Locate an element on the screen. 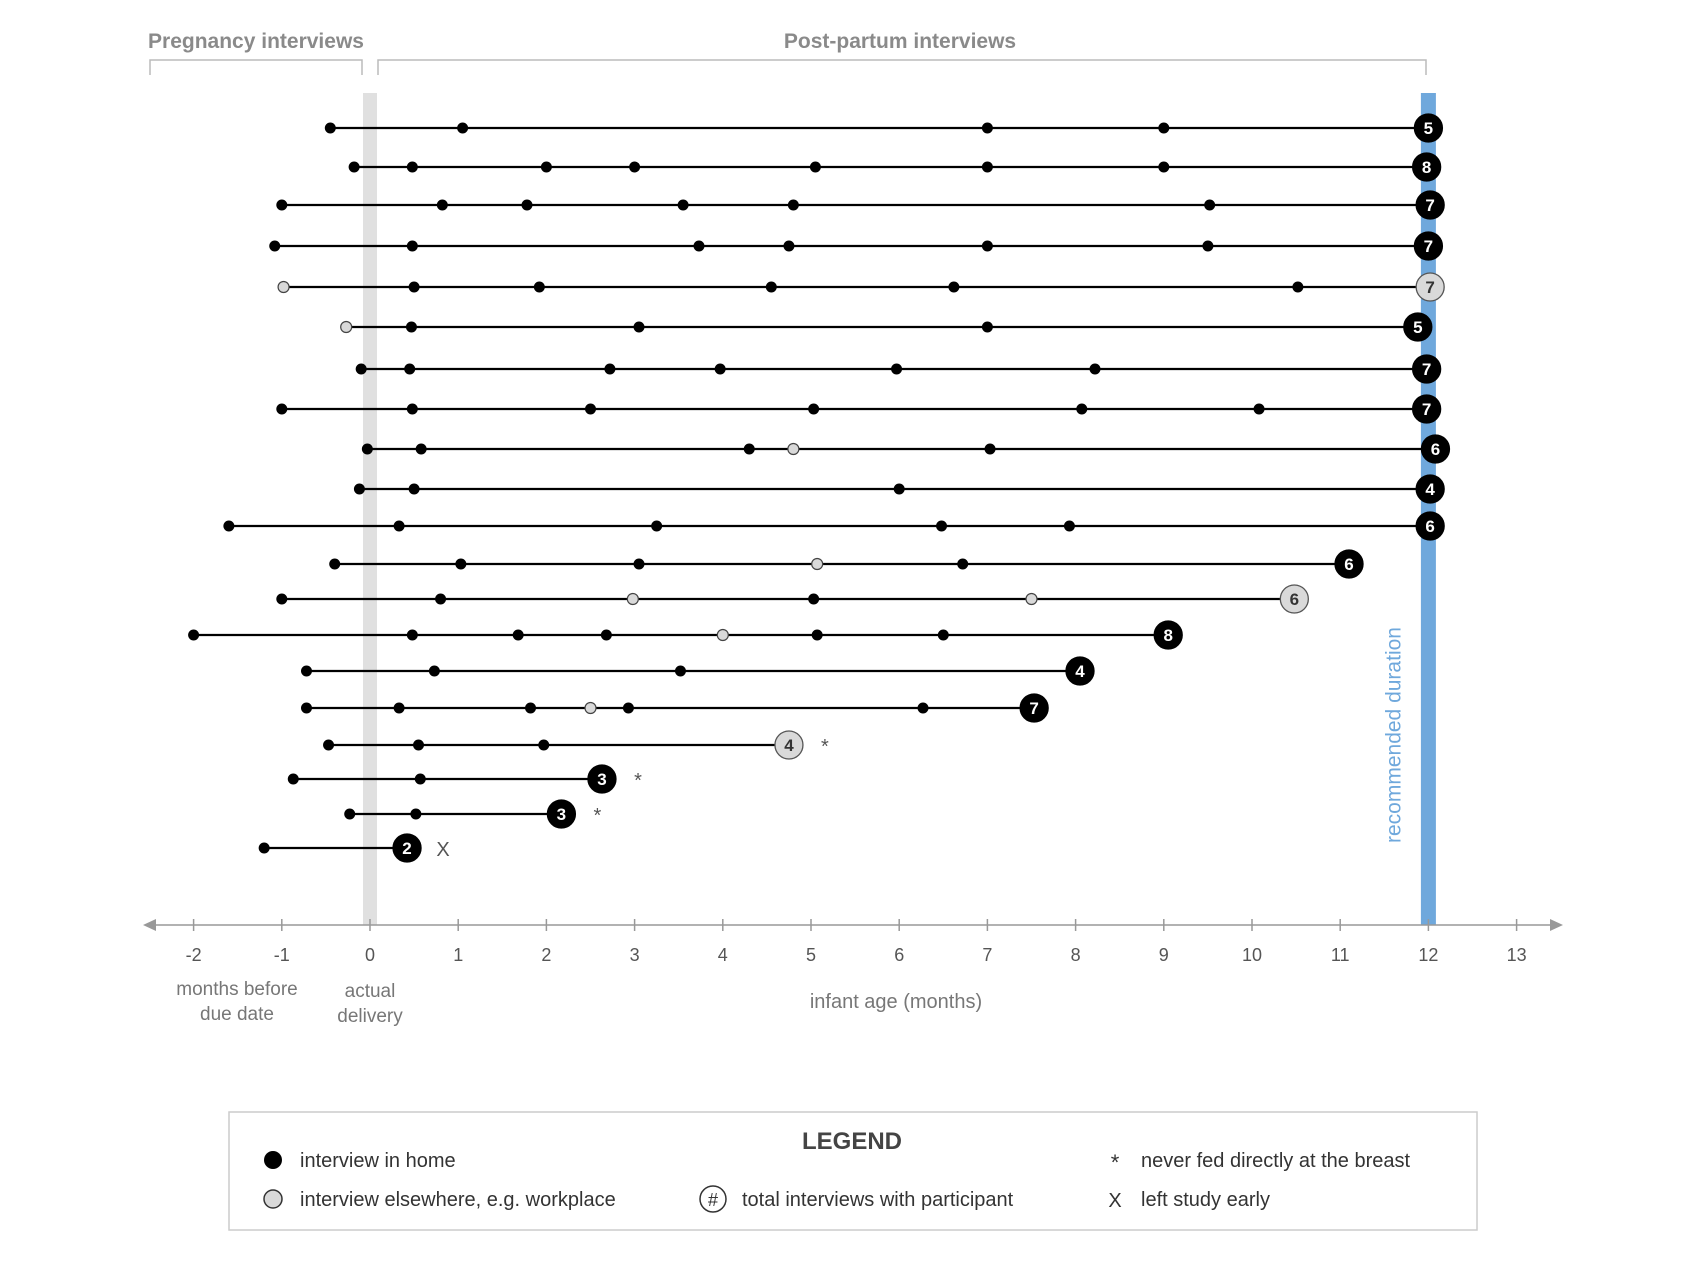 Image resolution: width=1687 pixels, height=1270 pixels. x-tick-label: -1 is located at coordinates (282, 955).